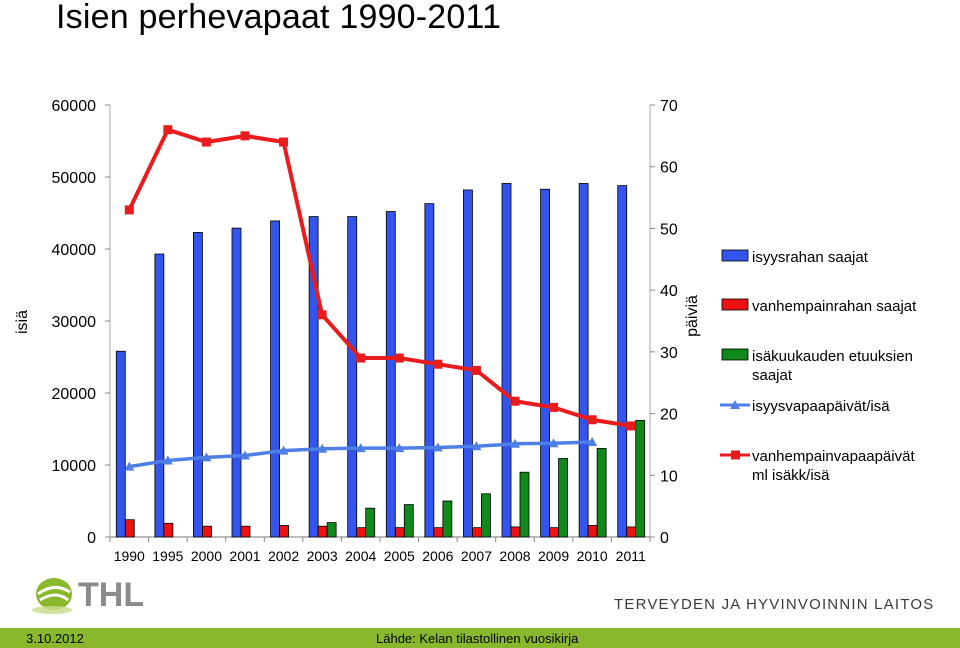 Image resolution: width=960 pixels, height=648 pixels. Describe the element at coordinates (669, 291) in the screenshot. I see `right-tick-label: 40` at that location.